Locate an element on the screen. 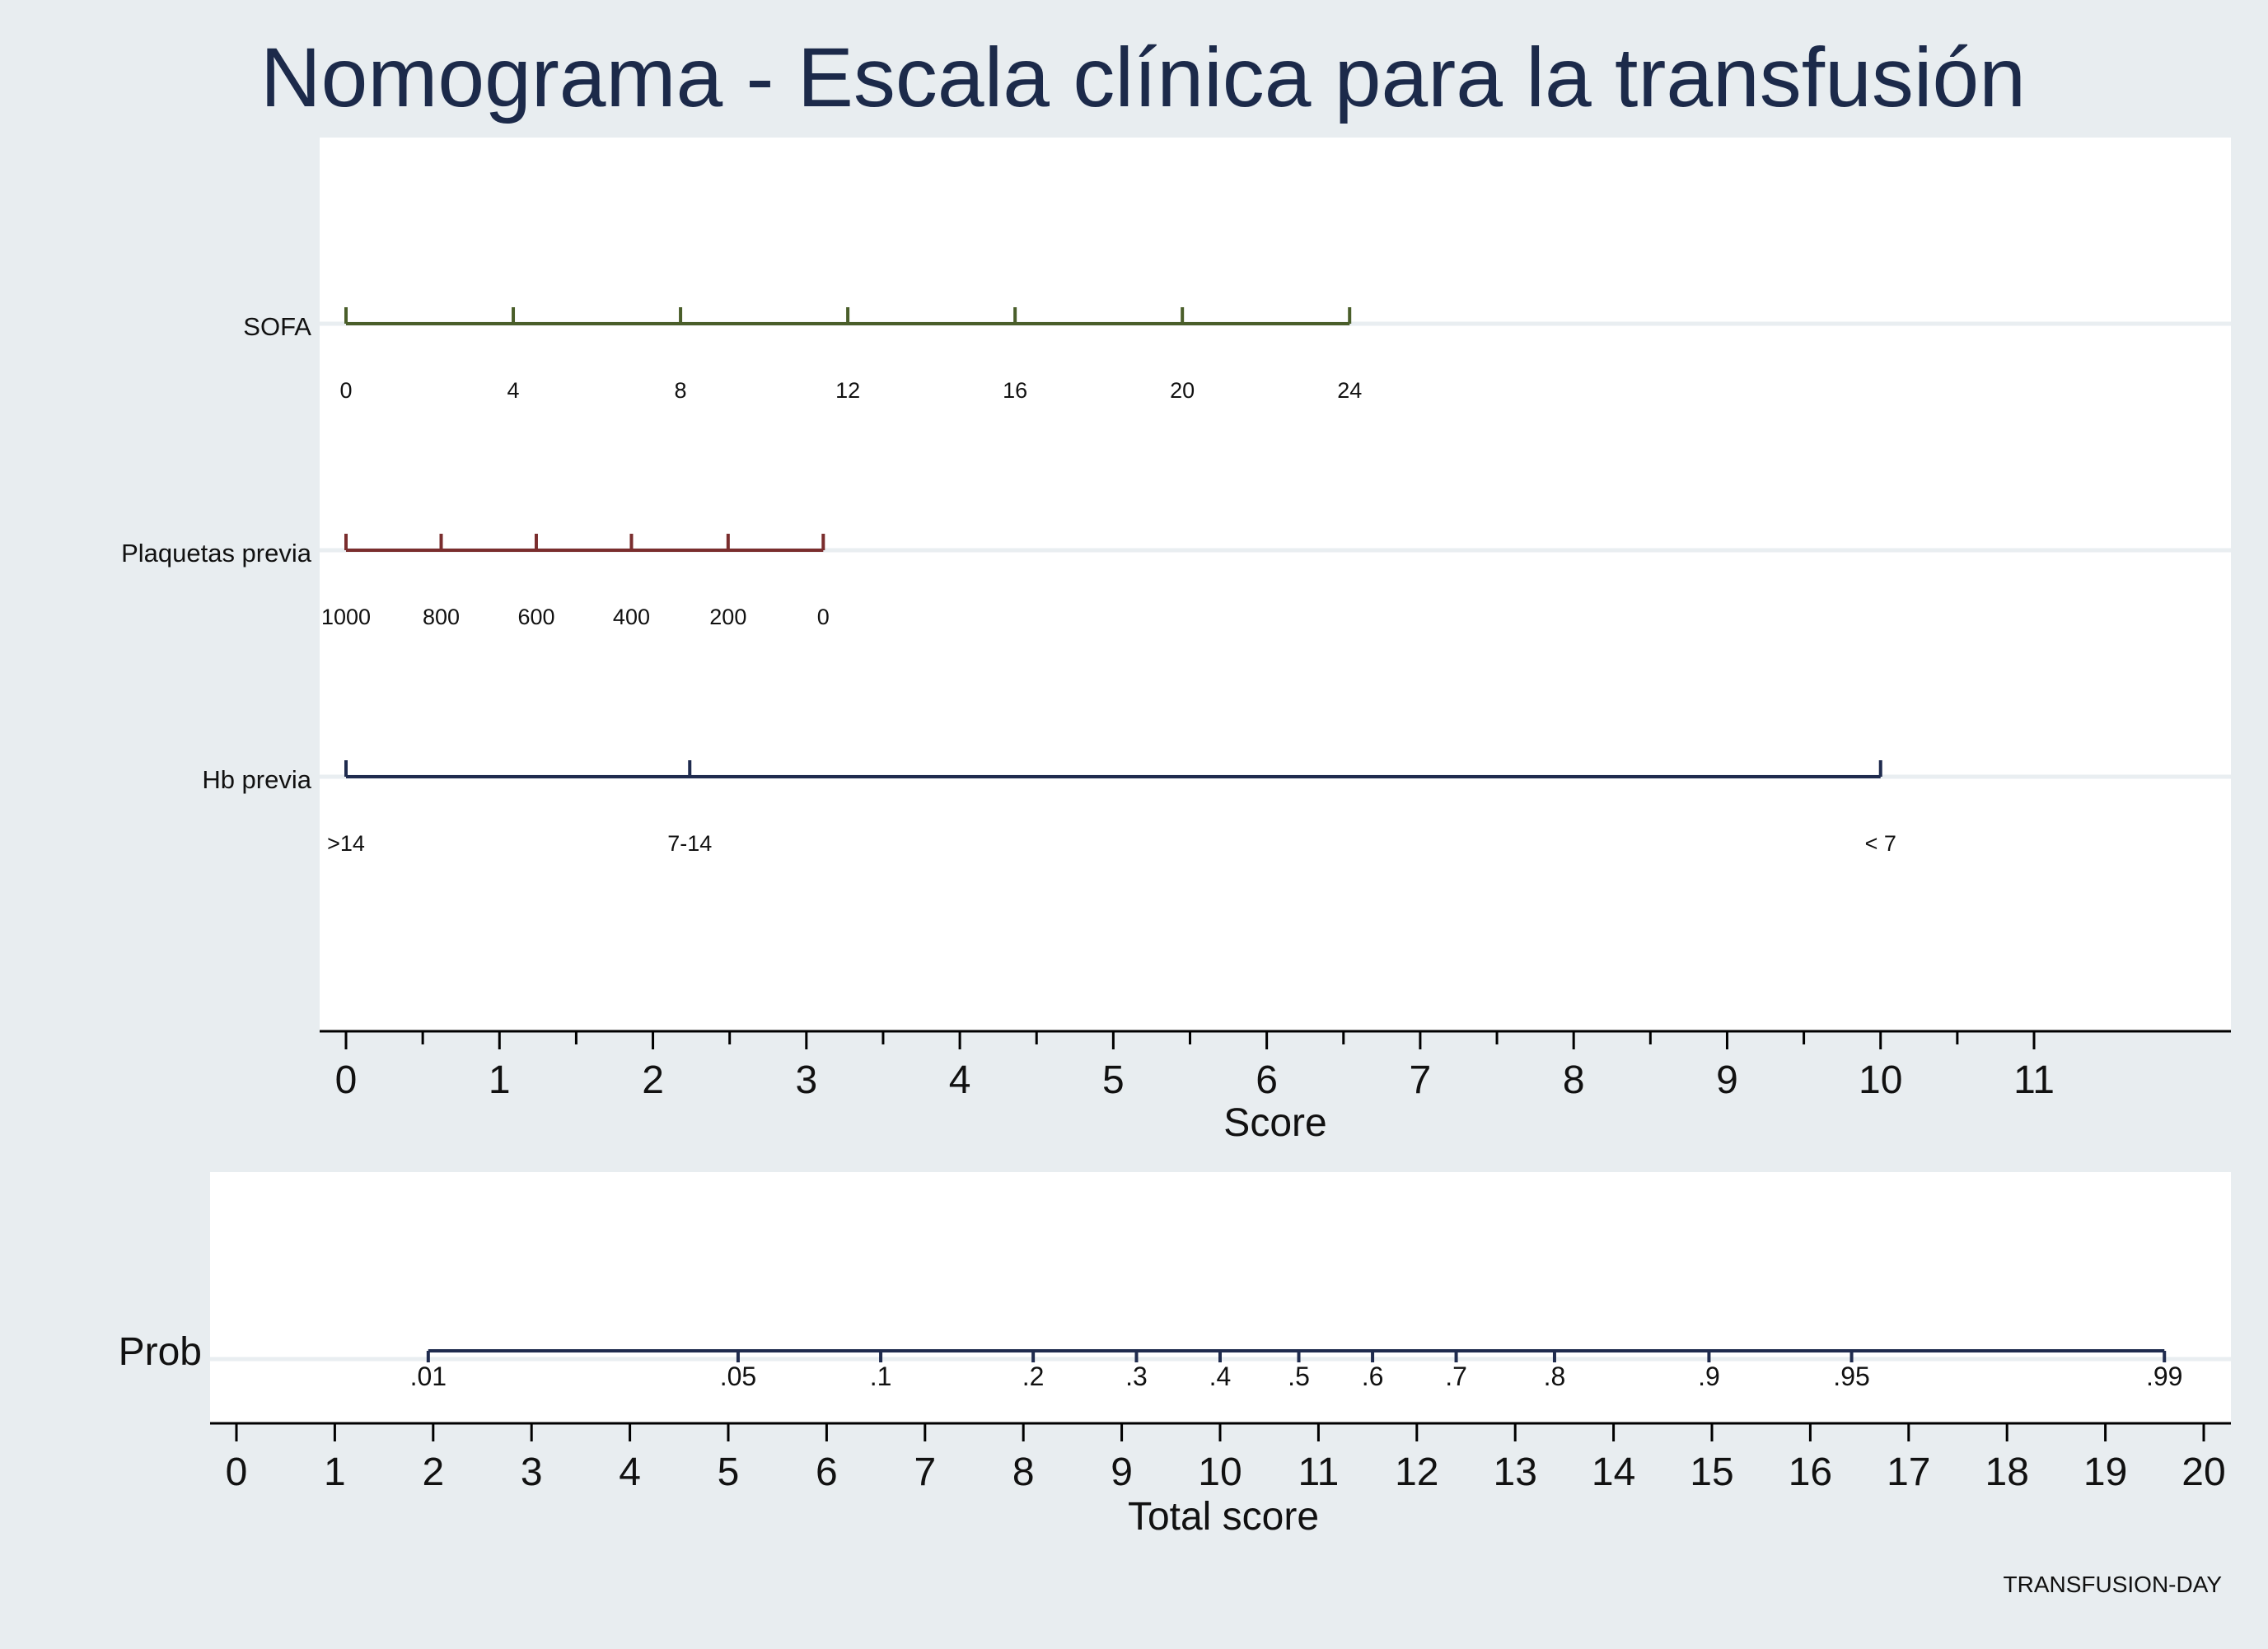 The width and height of the screenshot is (2268, 1649). x-tick-label: 2 is located at coordinates (653, 1080).